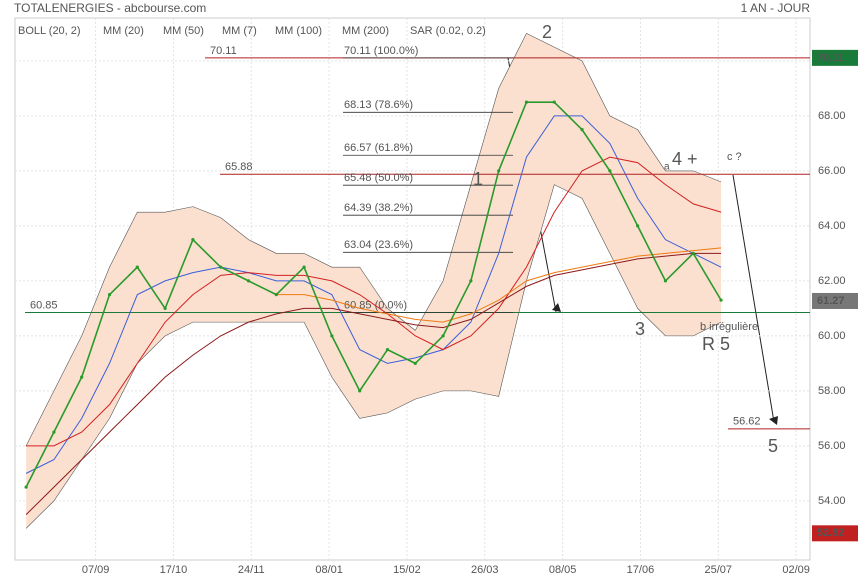 The width and height of the screenshot is (860, 580). I want to click on x-tick-label: 24/11, so click(251, 570).